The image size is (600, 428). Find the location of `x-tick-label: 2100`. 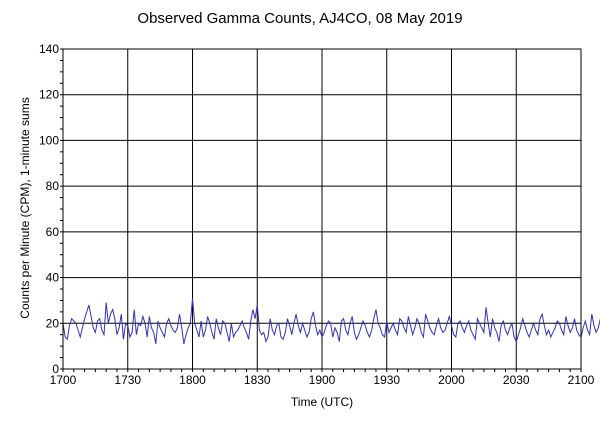

x-tick-label: 2100 is located at coordinates (581, 380).